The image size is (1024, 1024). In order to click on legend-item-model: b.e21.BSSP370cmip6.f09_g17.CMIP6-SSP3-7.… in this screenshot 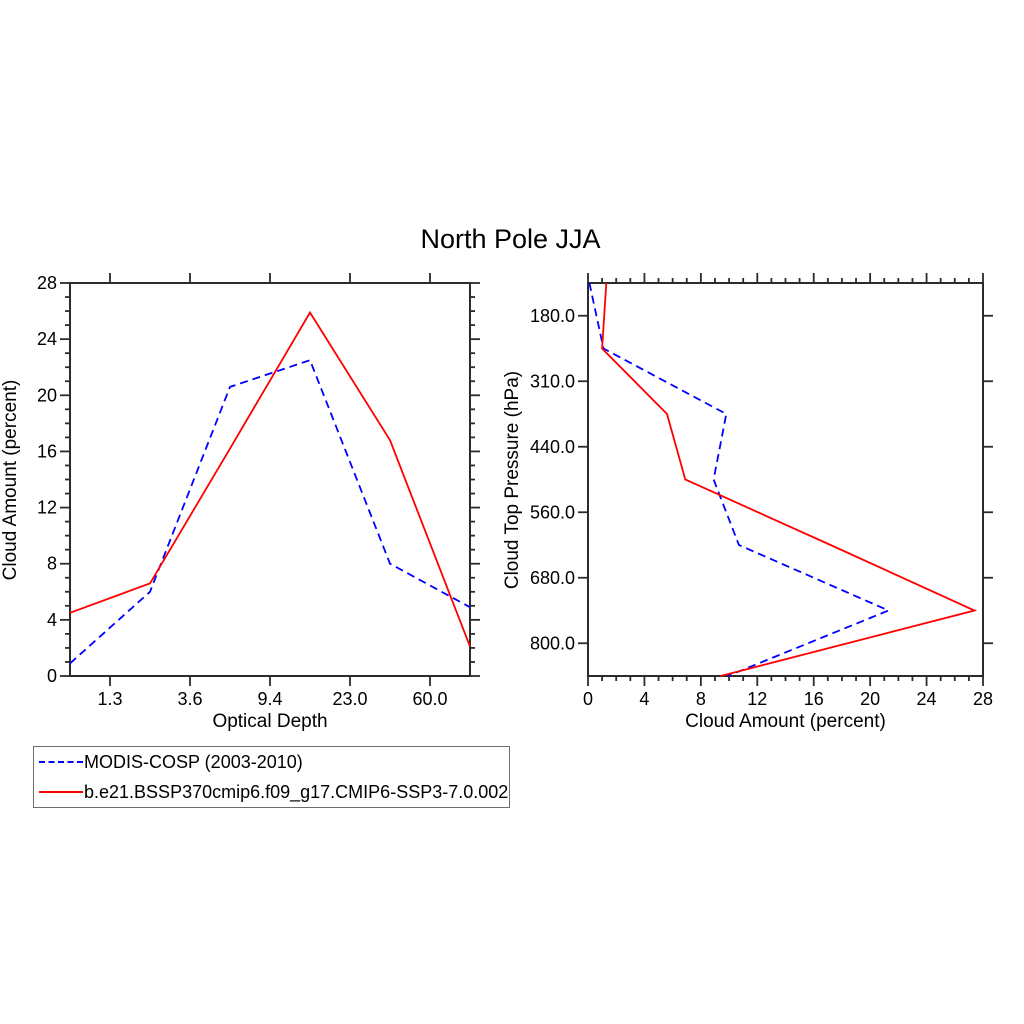, I will do `click(271, 792)`.